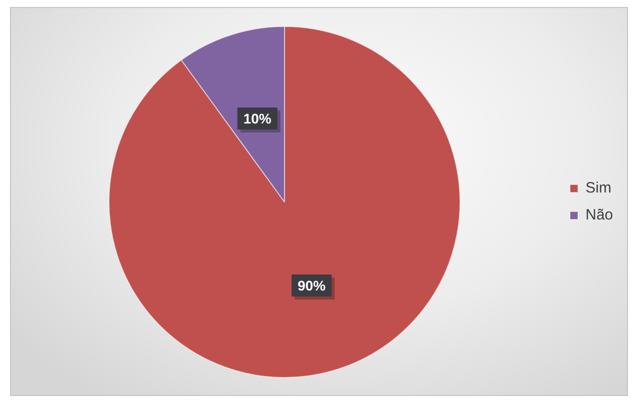 The height and width of the screenshot is (404, 636). What do you see at coordinates (598, 188) in the screenshot?
I see `legend-label: Sim` at bounding box center [598, 188].